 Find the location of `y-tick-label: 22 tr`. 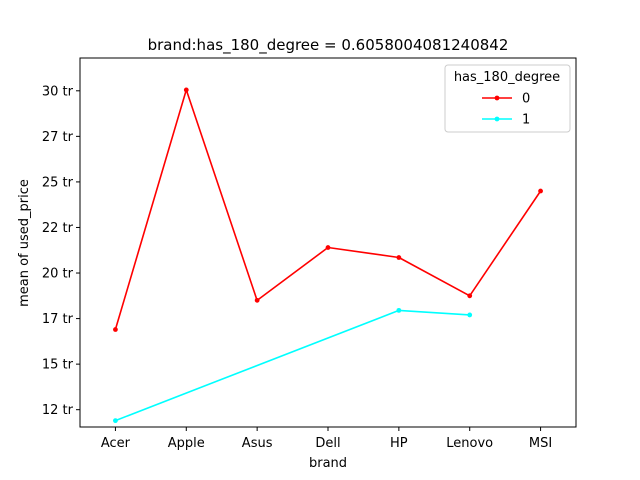

y-tick-label: 22 tr is located at coordinates (58, 228).